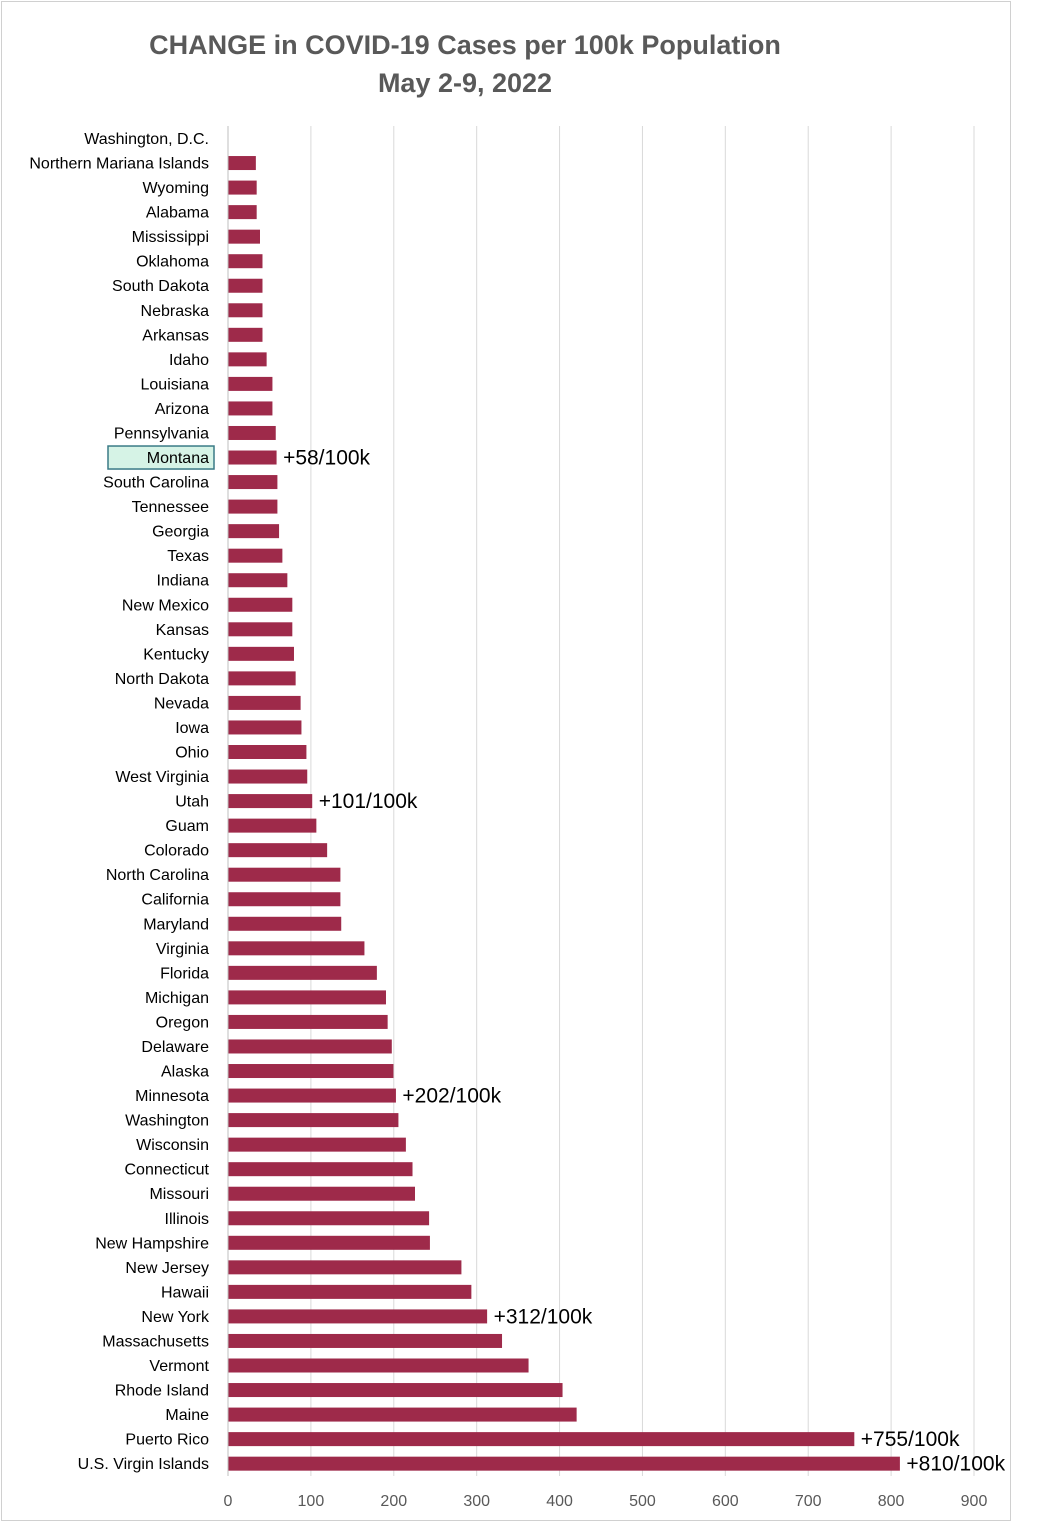 The image size is (1060, 1524). What do you see at coordinates (143, 1464) in the screenshot?
I see `category-label: U.S. Virgin Islands` at bounding box center [143, 1464].